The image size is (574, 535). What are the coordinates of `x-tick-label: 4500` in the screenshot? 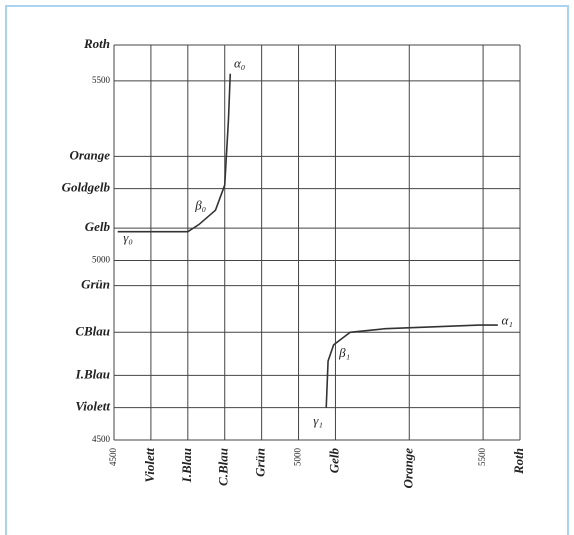 It's located at (113, 457).